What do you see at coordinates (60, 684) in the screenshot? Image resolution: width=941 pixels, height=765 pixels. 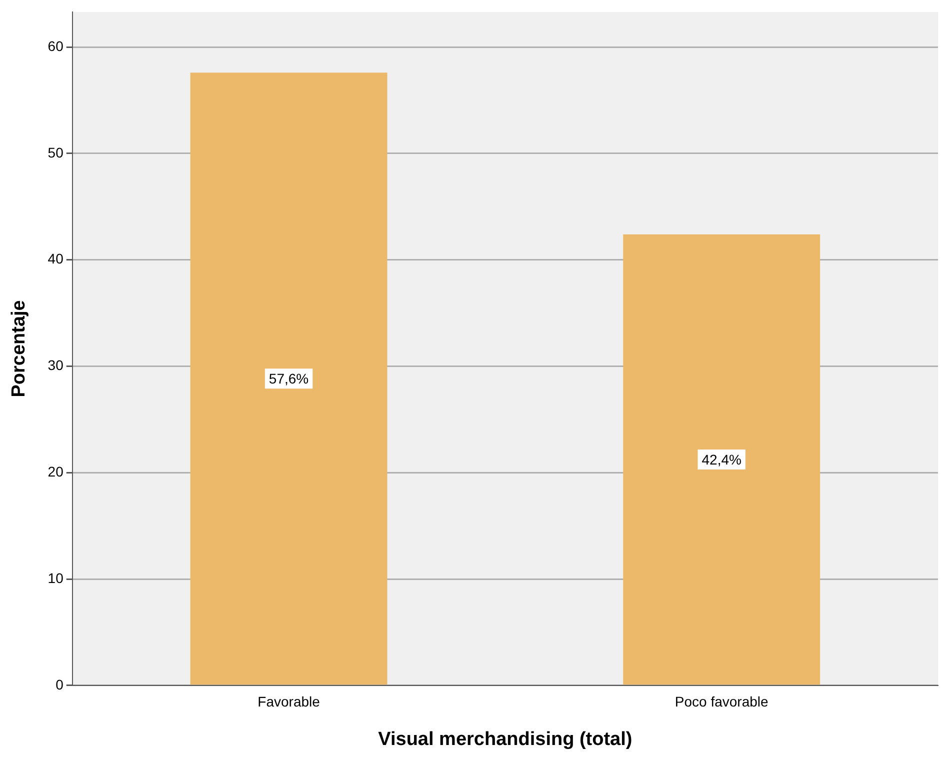 I see `y-tick-label: 0` at bounding box center [60, 684].